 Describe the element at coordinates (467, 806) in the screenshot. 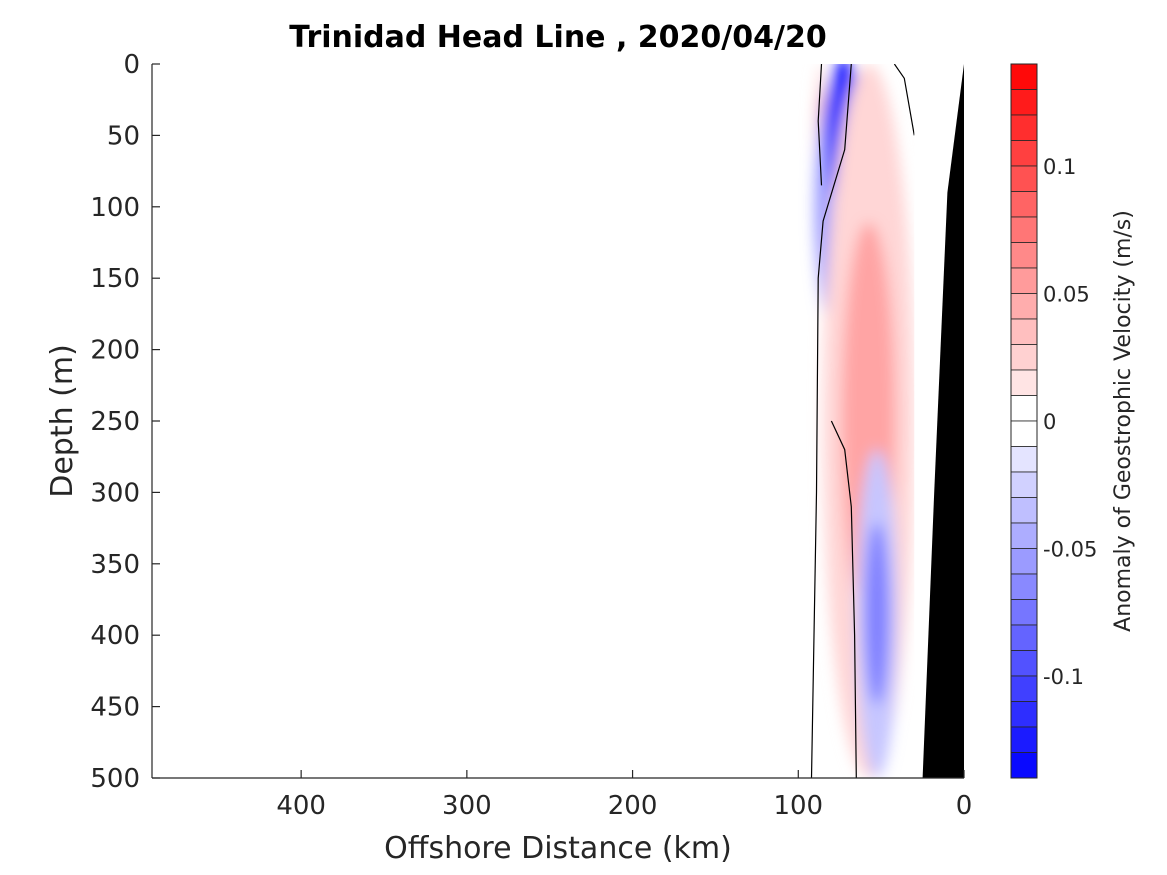

I see `x-tick-label: 300` at that location.